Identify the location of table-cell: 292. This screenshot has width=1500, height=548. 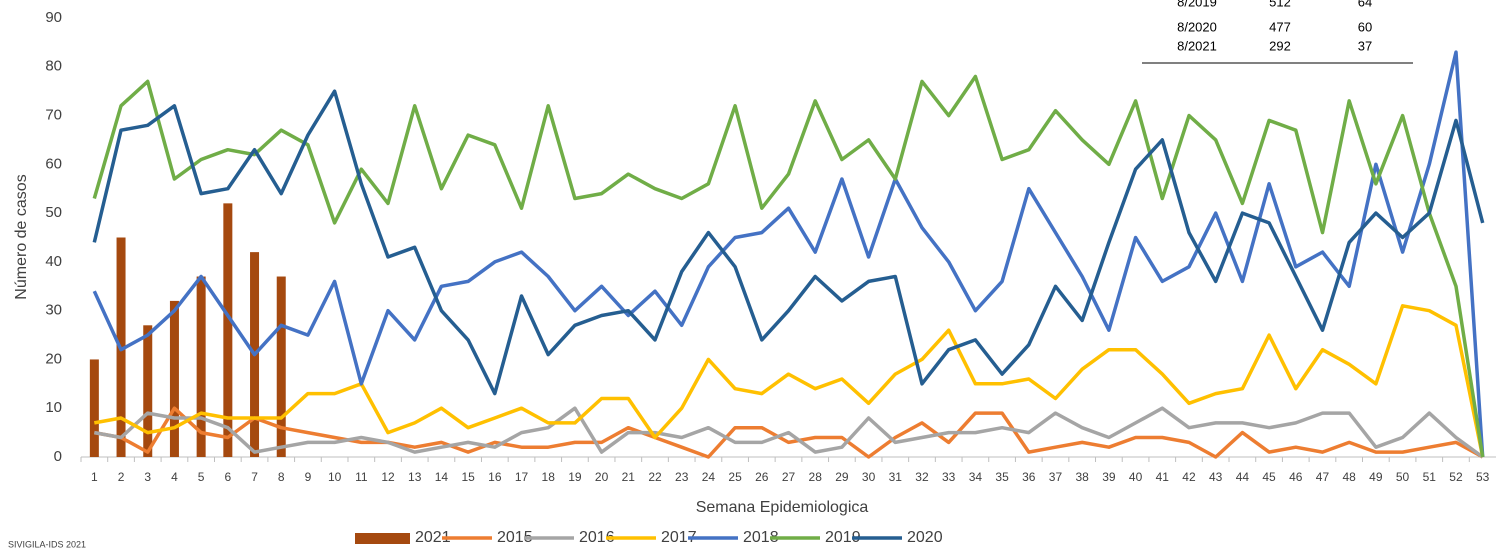
(1280, 45).